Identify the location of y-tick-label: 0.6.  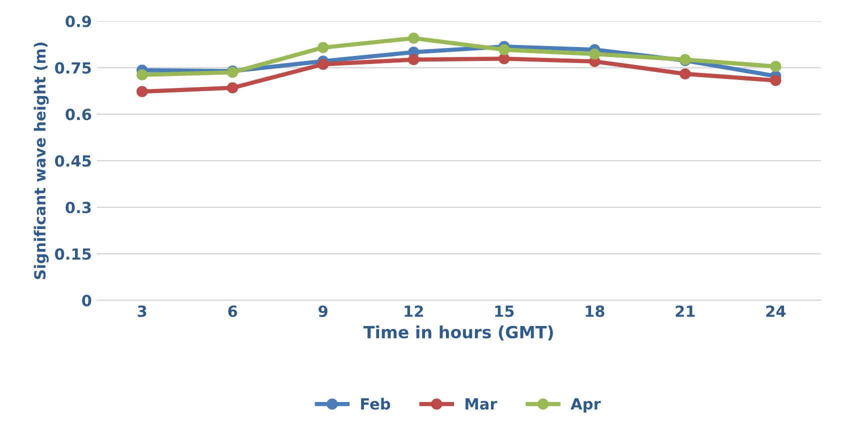
(79, 114).